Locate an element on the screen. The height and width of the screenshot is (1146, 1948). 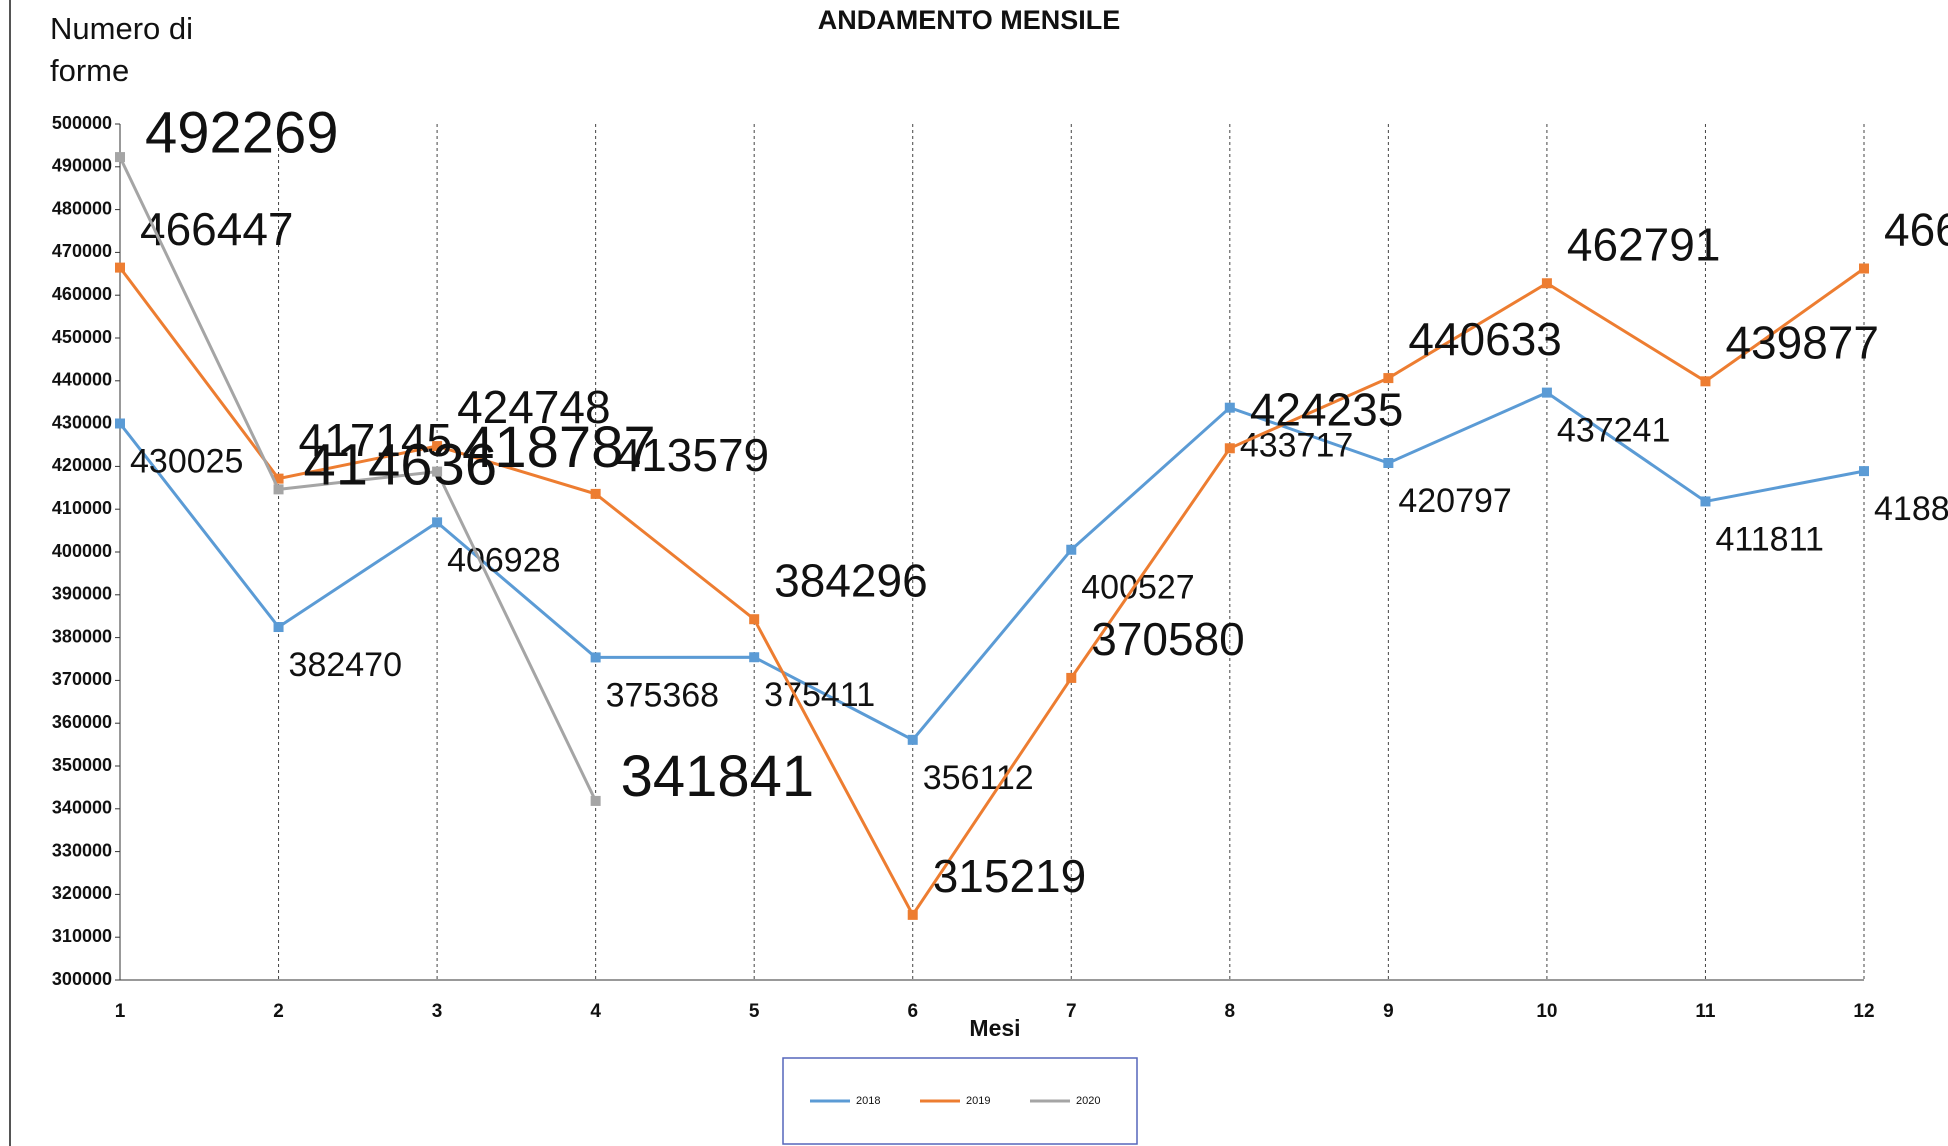
data-label: 417145 is located at coordinates (376, 440).